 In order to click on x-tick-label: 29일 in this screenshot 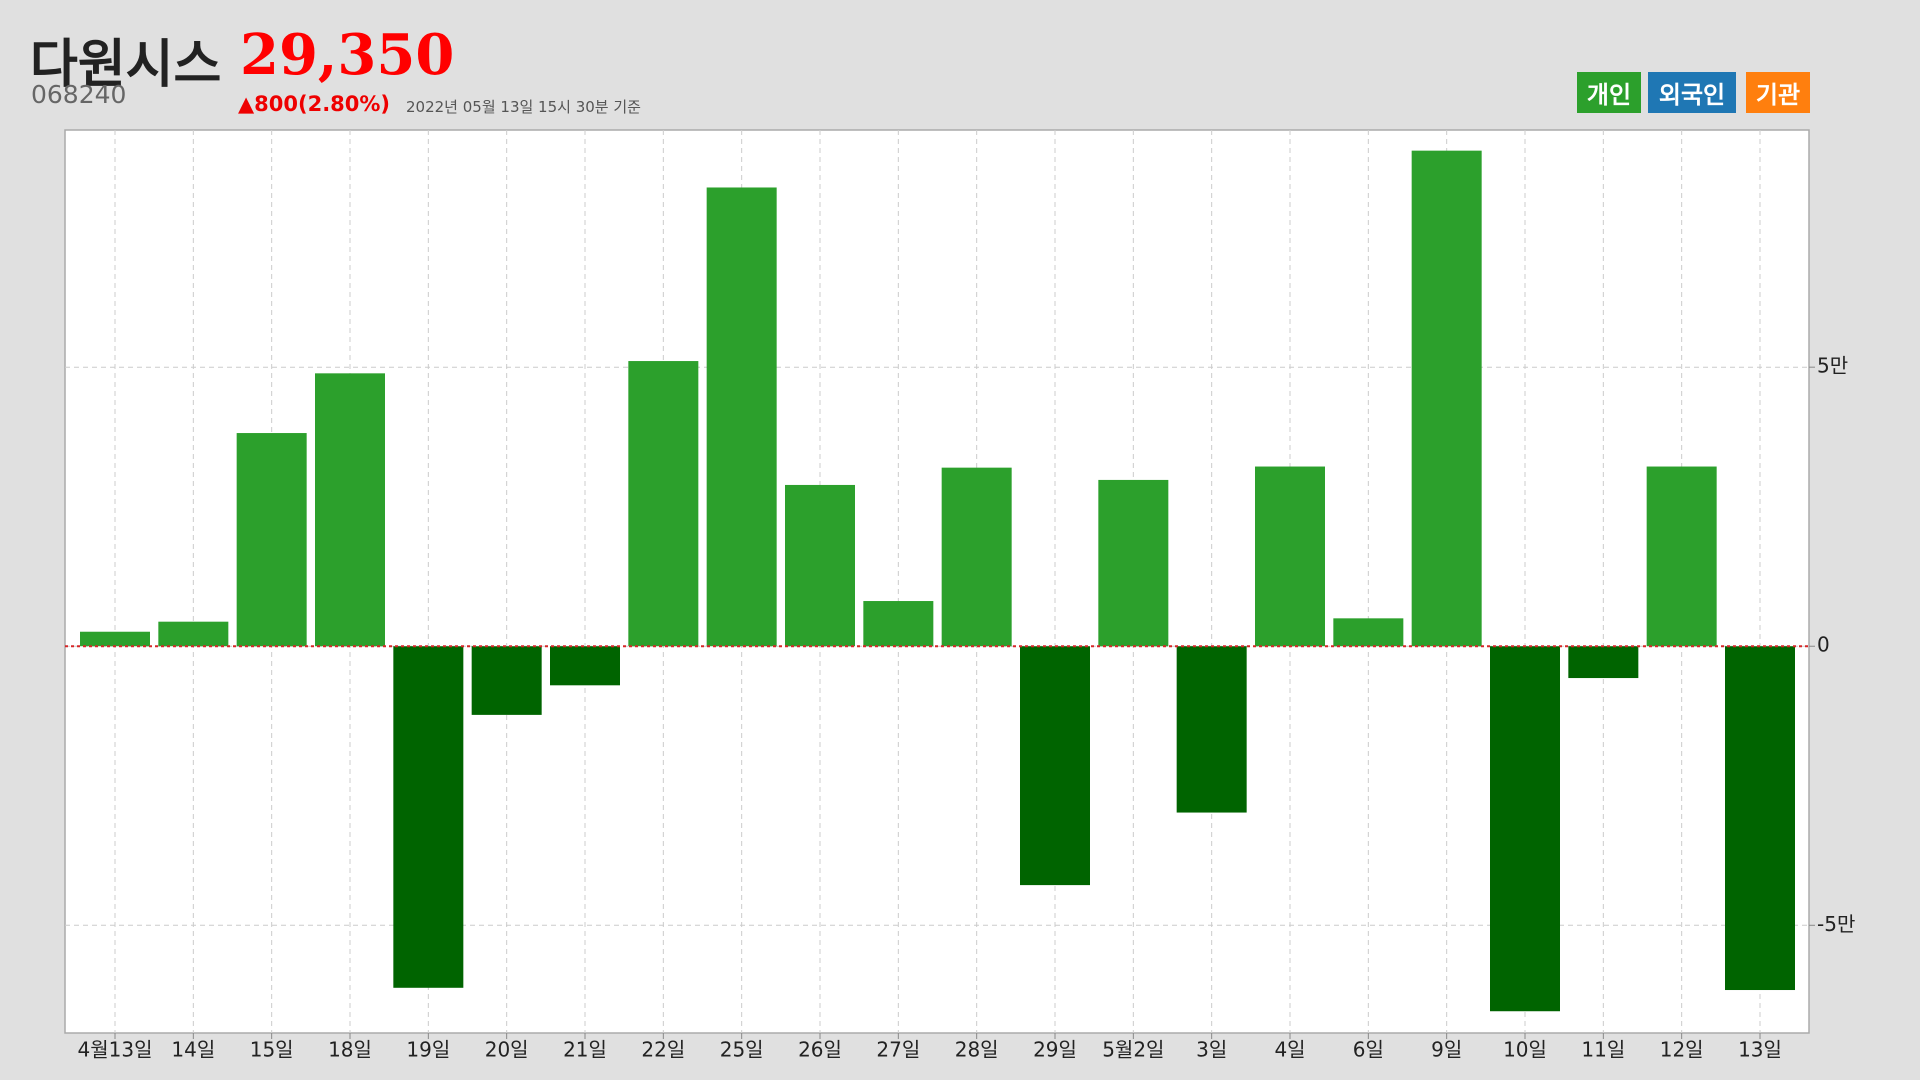, I will do `click(1055, 1050)`.